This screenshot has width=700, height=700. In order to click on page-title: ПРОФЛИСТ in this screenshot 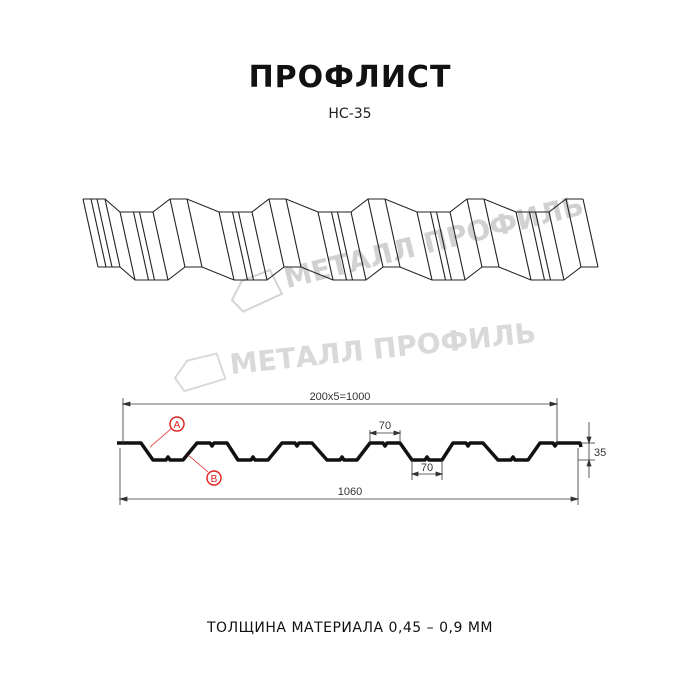, I will do `click(350, 77)`.